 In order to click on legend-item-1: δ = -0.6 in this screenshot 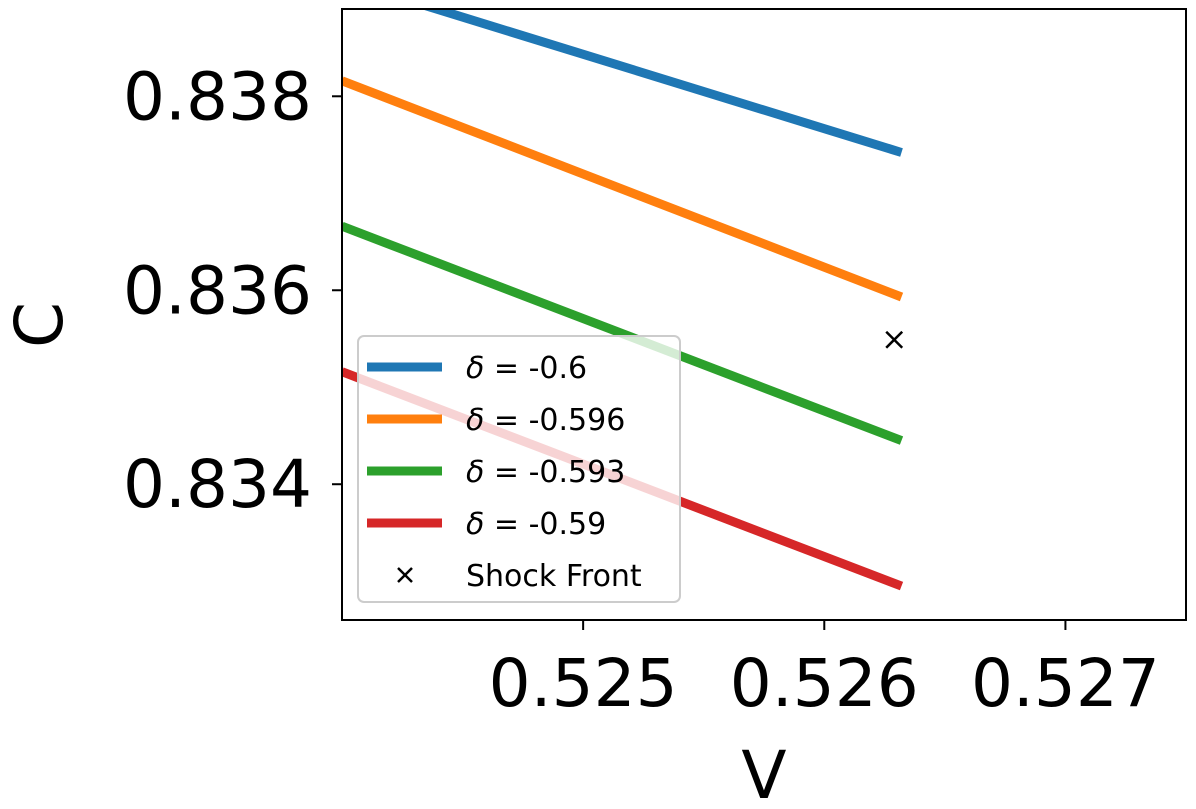, I will do `click(477, 368)`.